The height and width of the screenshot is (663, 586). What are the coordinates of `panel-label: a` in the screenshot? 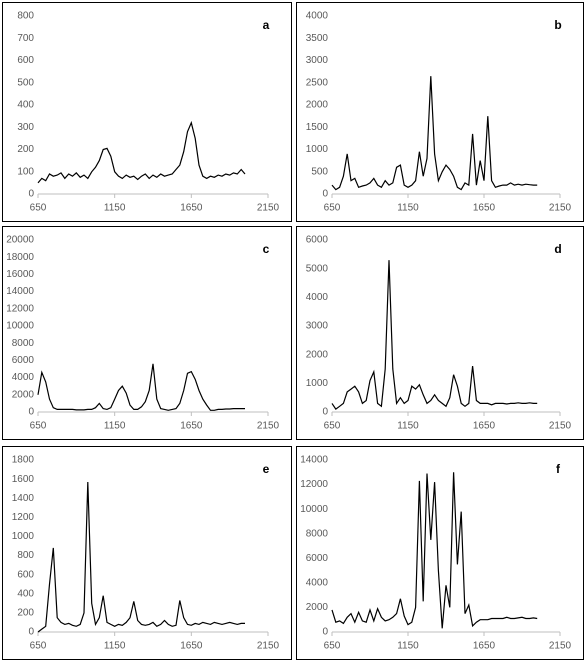 It's located at (266, 25).